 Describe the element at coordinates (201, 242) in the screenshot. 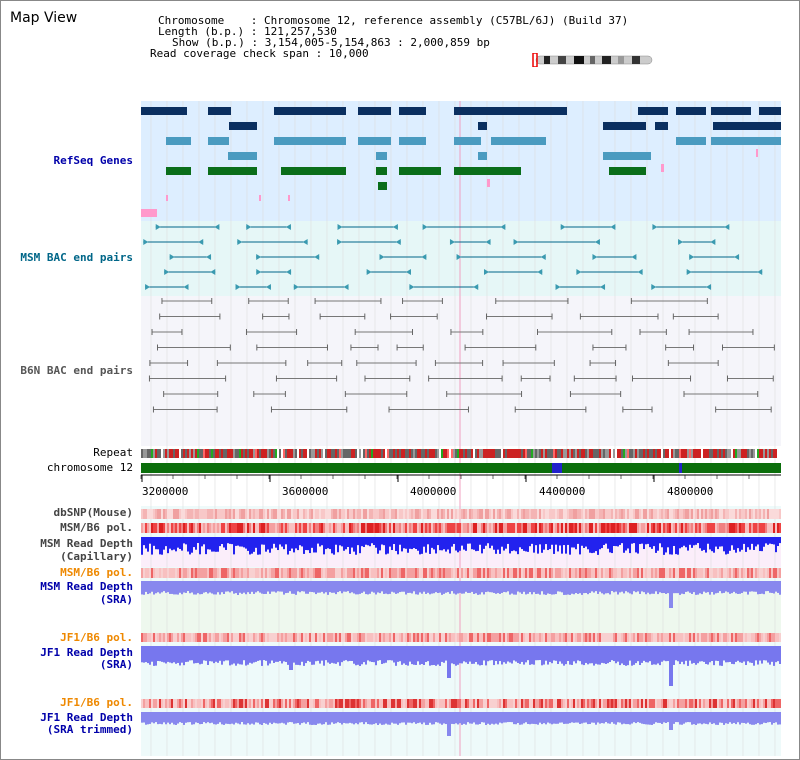

I see `bac-end-marker` at that location.